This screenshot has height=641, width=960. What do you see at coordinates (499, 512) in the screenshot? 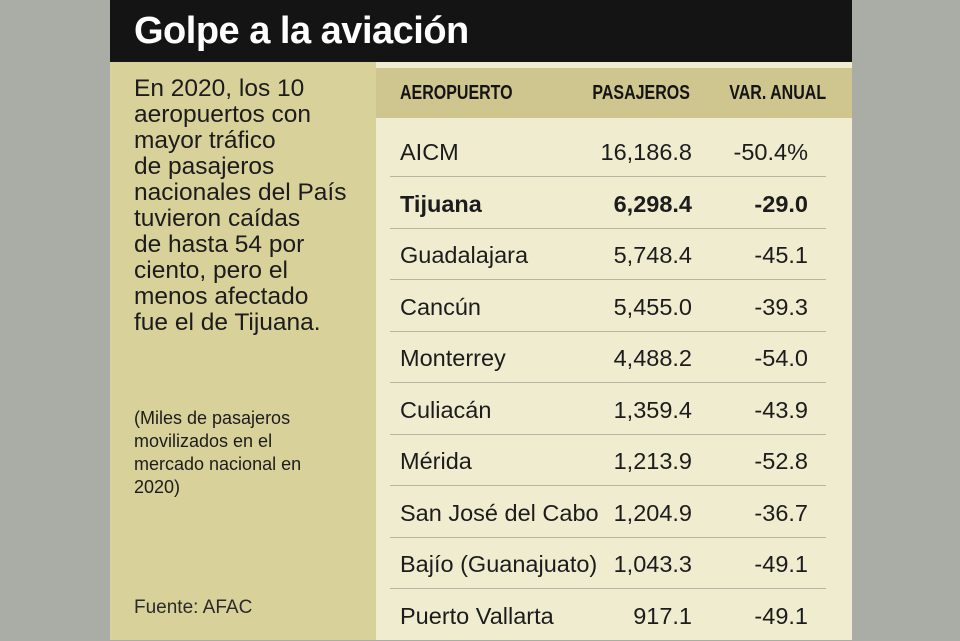
I see `airport-name: San José del Cabo` at bounding box center [499, 512].